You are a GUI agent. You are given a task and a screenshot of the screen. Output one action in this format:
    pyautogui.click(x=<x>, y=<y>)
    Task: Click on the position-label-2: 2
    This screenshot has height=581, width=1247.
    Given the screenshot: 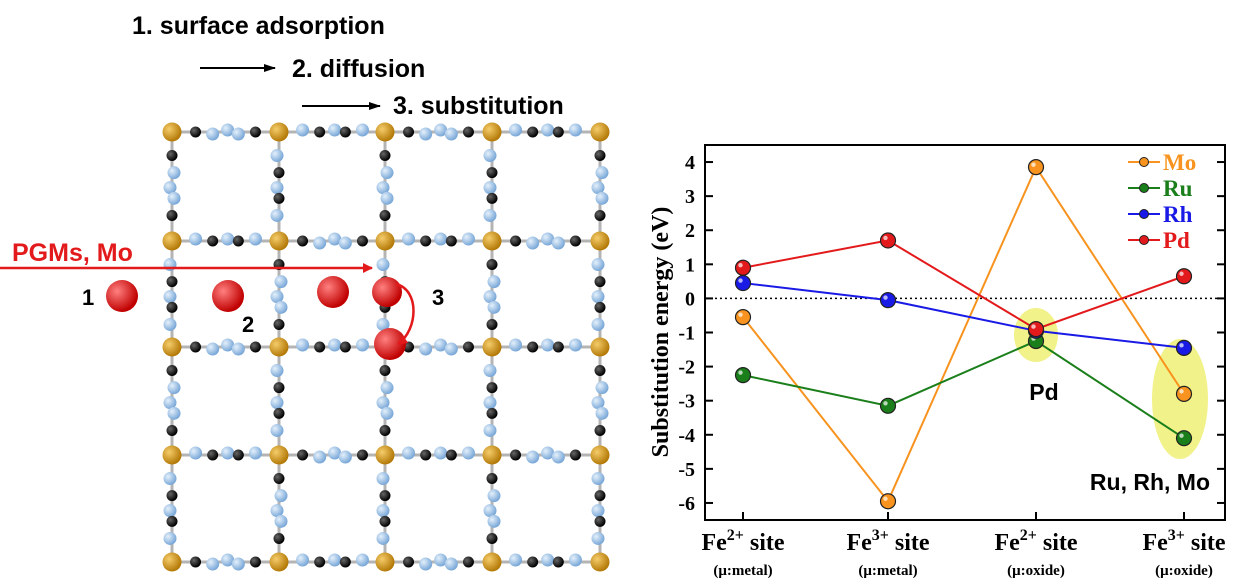 What is the action you would take?
    pyautogui.click(x=248, y=324)
    